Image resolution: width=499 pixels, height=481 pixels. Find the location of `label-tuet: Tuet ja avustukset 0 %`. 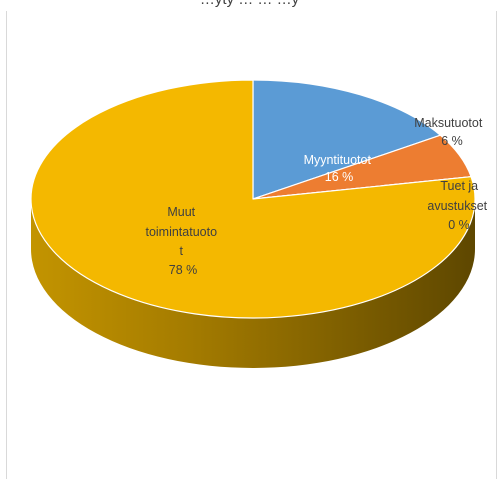

label-tuet: Tuet ja avustukset 0 % is located at coordinates (458, 205).